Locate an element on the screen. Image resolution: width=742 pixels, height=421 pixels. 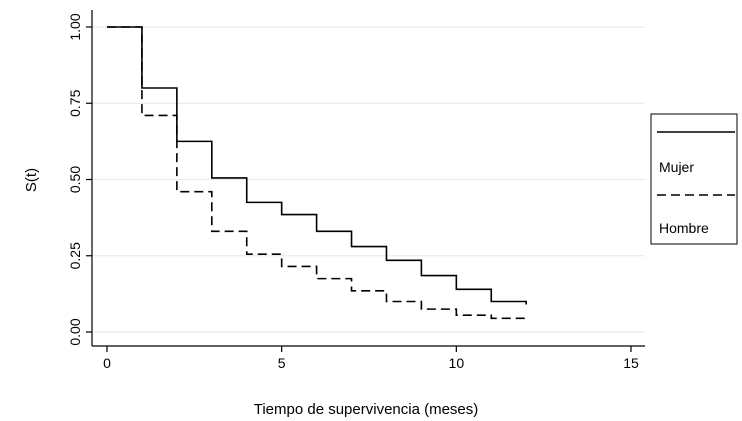
legend-label-mujer: Mujer is located at coordinates (676, 167).